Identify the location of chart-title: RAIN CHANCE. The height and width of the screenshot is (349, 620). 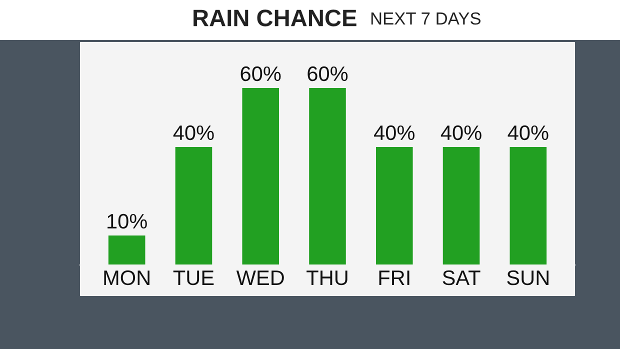
(275, 18).